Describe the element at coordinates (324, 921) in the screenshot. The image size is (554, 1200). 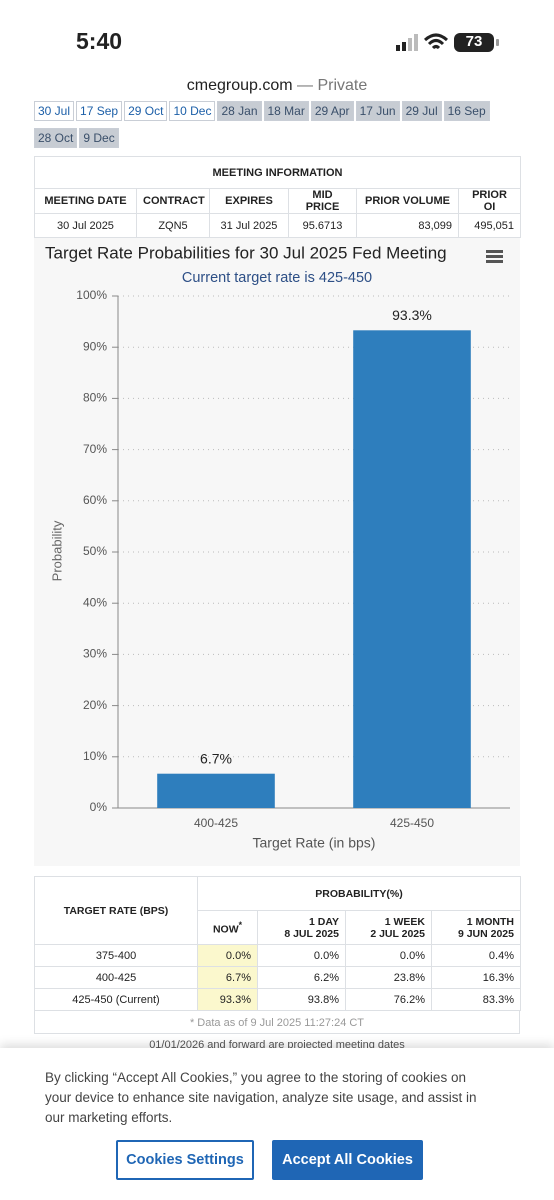
I see `column-title: 1 DAY` at that location.